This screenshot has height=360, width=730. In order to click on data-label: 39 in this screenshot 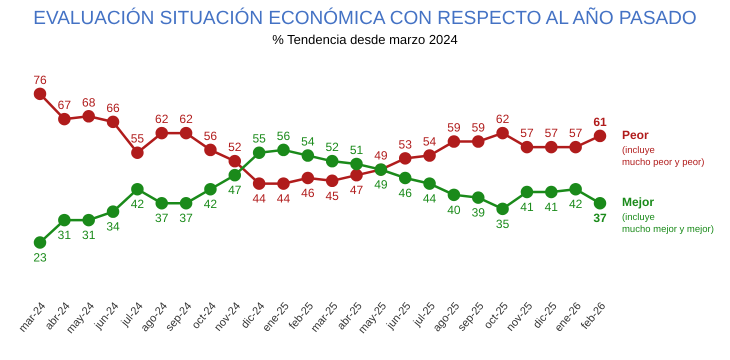, I will do `click(479, 213)`.